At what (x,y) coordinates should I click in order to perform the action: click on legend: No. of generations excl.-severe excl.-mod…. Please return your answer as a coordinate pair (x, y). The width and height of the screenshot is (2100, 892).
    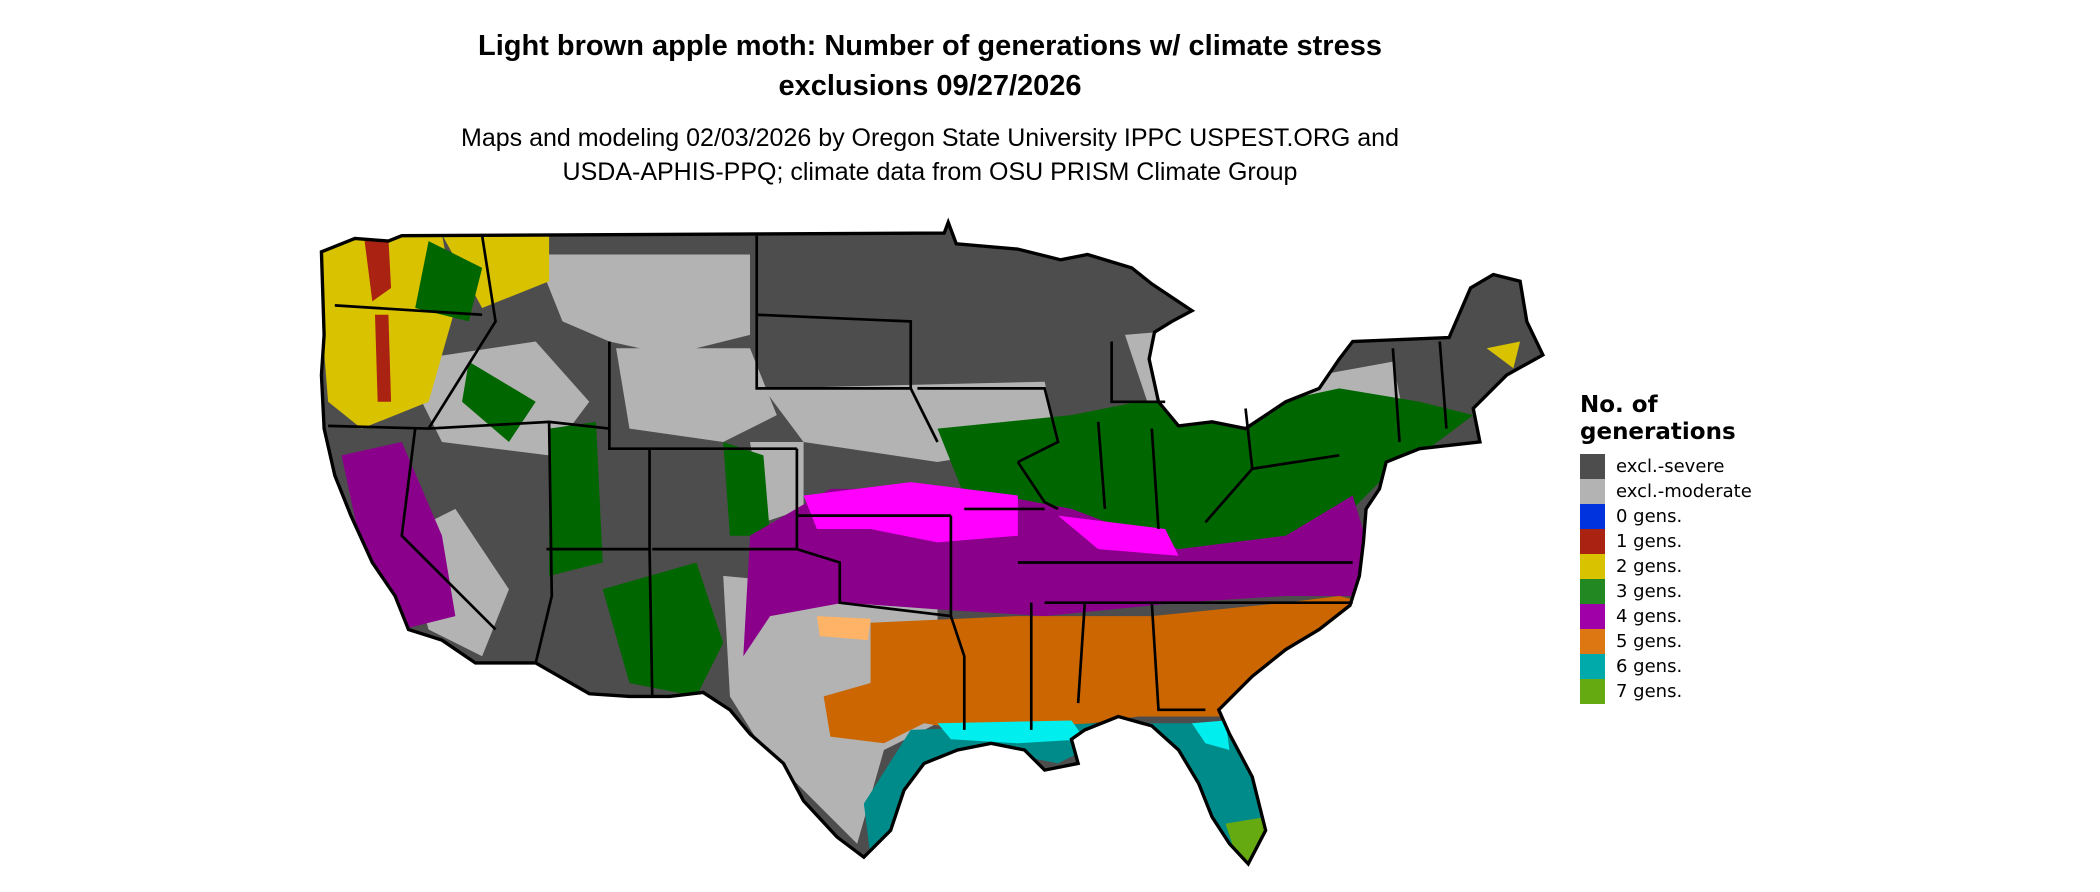
    Looking at the image, I should click on (1680, 548).